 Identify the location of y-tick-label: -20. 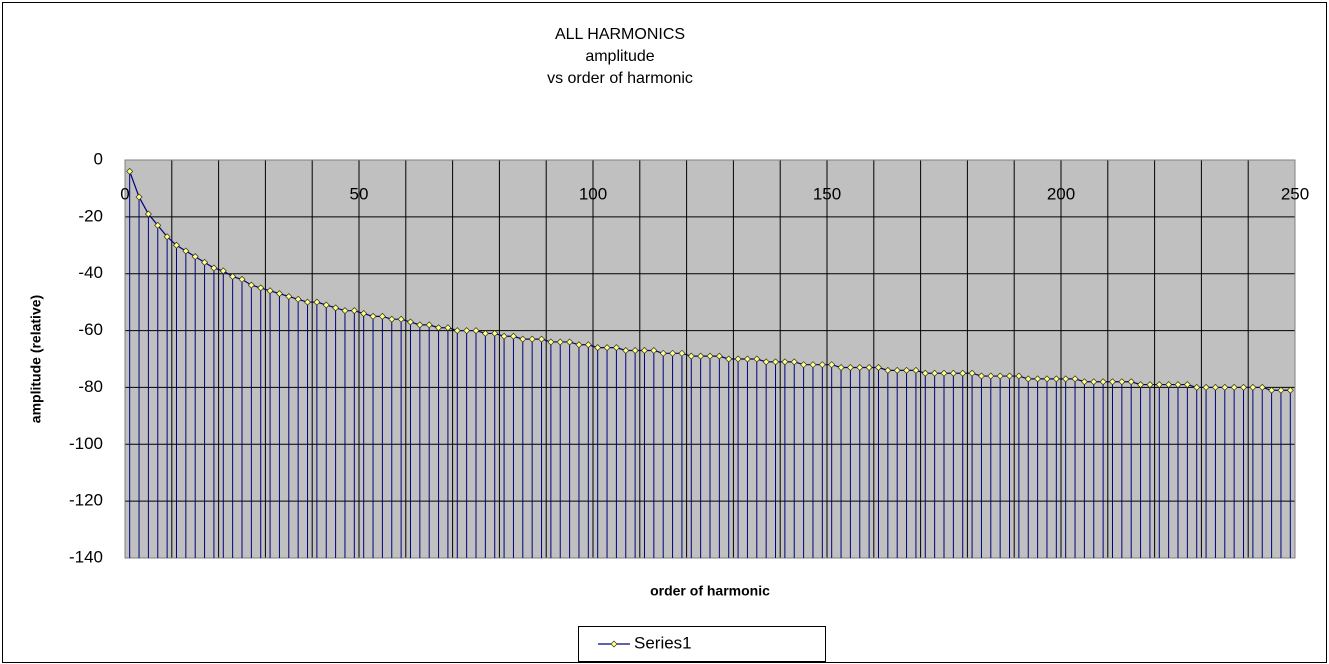
(90, 215).